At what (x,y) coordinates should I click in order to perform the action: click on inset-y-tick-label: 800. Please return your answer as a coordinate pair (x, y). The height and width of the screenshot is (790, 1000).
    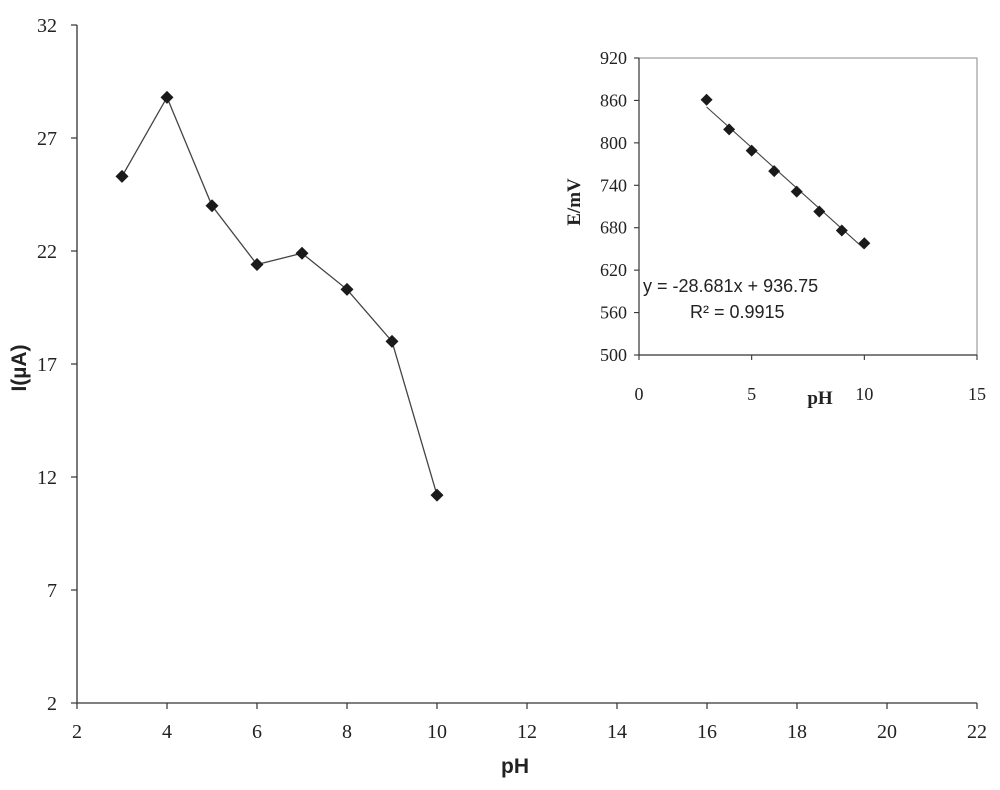
    Looking at the image, I should click on (613, 143).